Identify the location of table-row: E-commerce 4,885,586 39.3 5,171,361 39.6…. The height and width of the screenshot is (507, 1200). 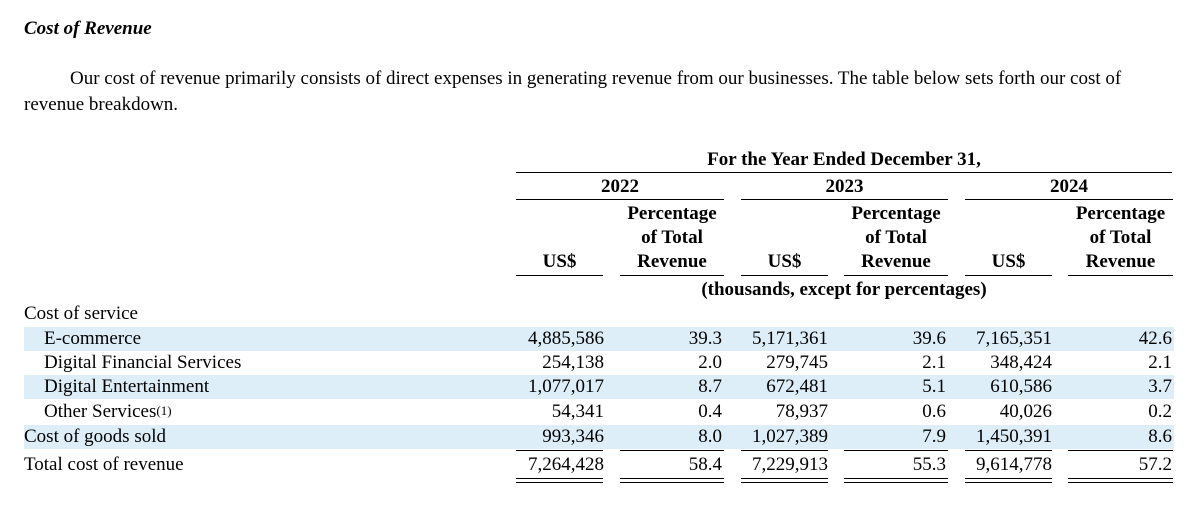
(599, 339).